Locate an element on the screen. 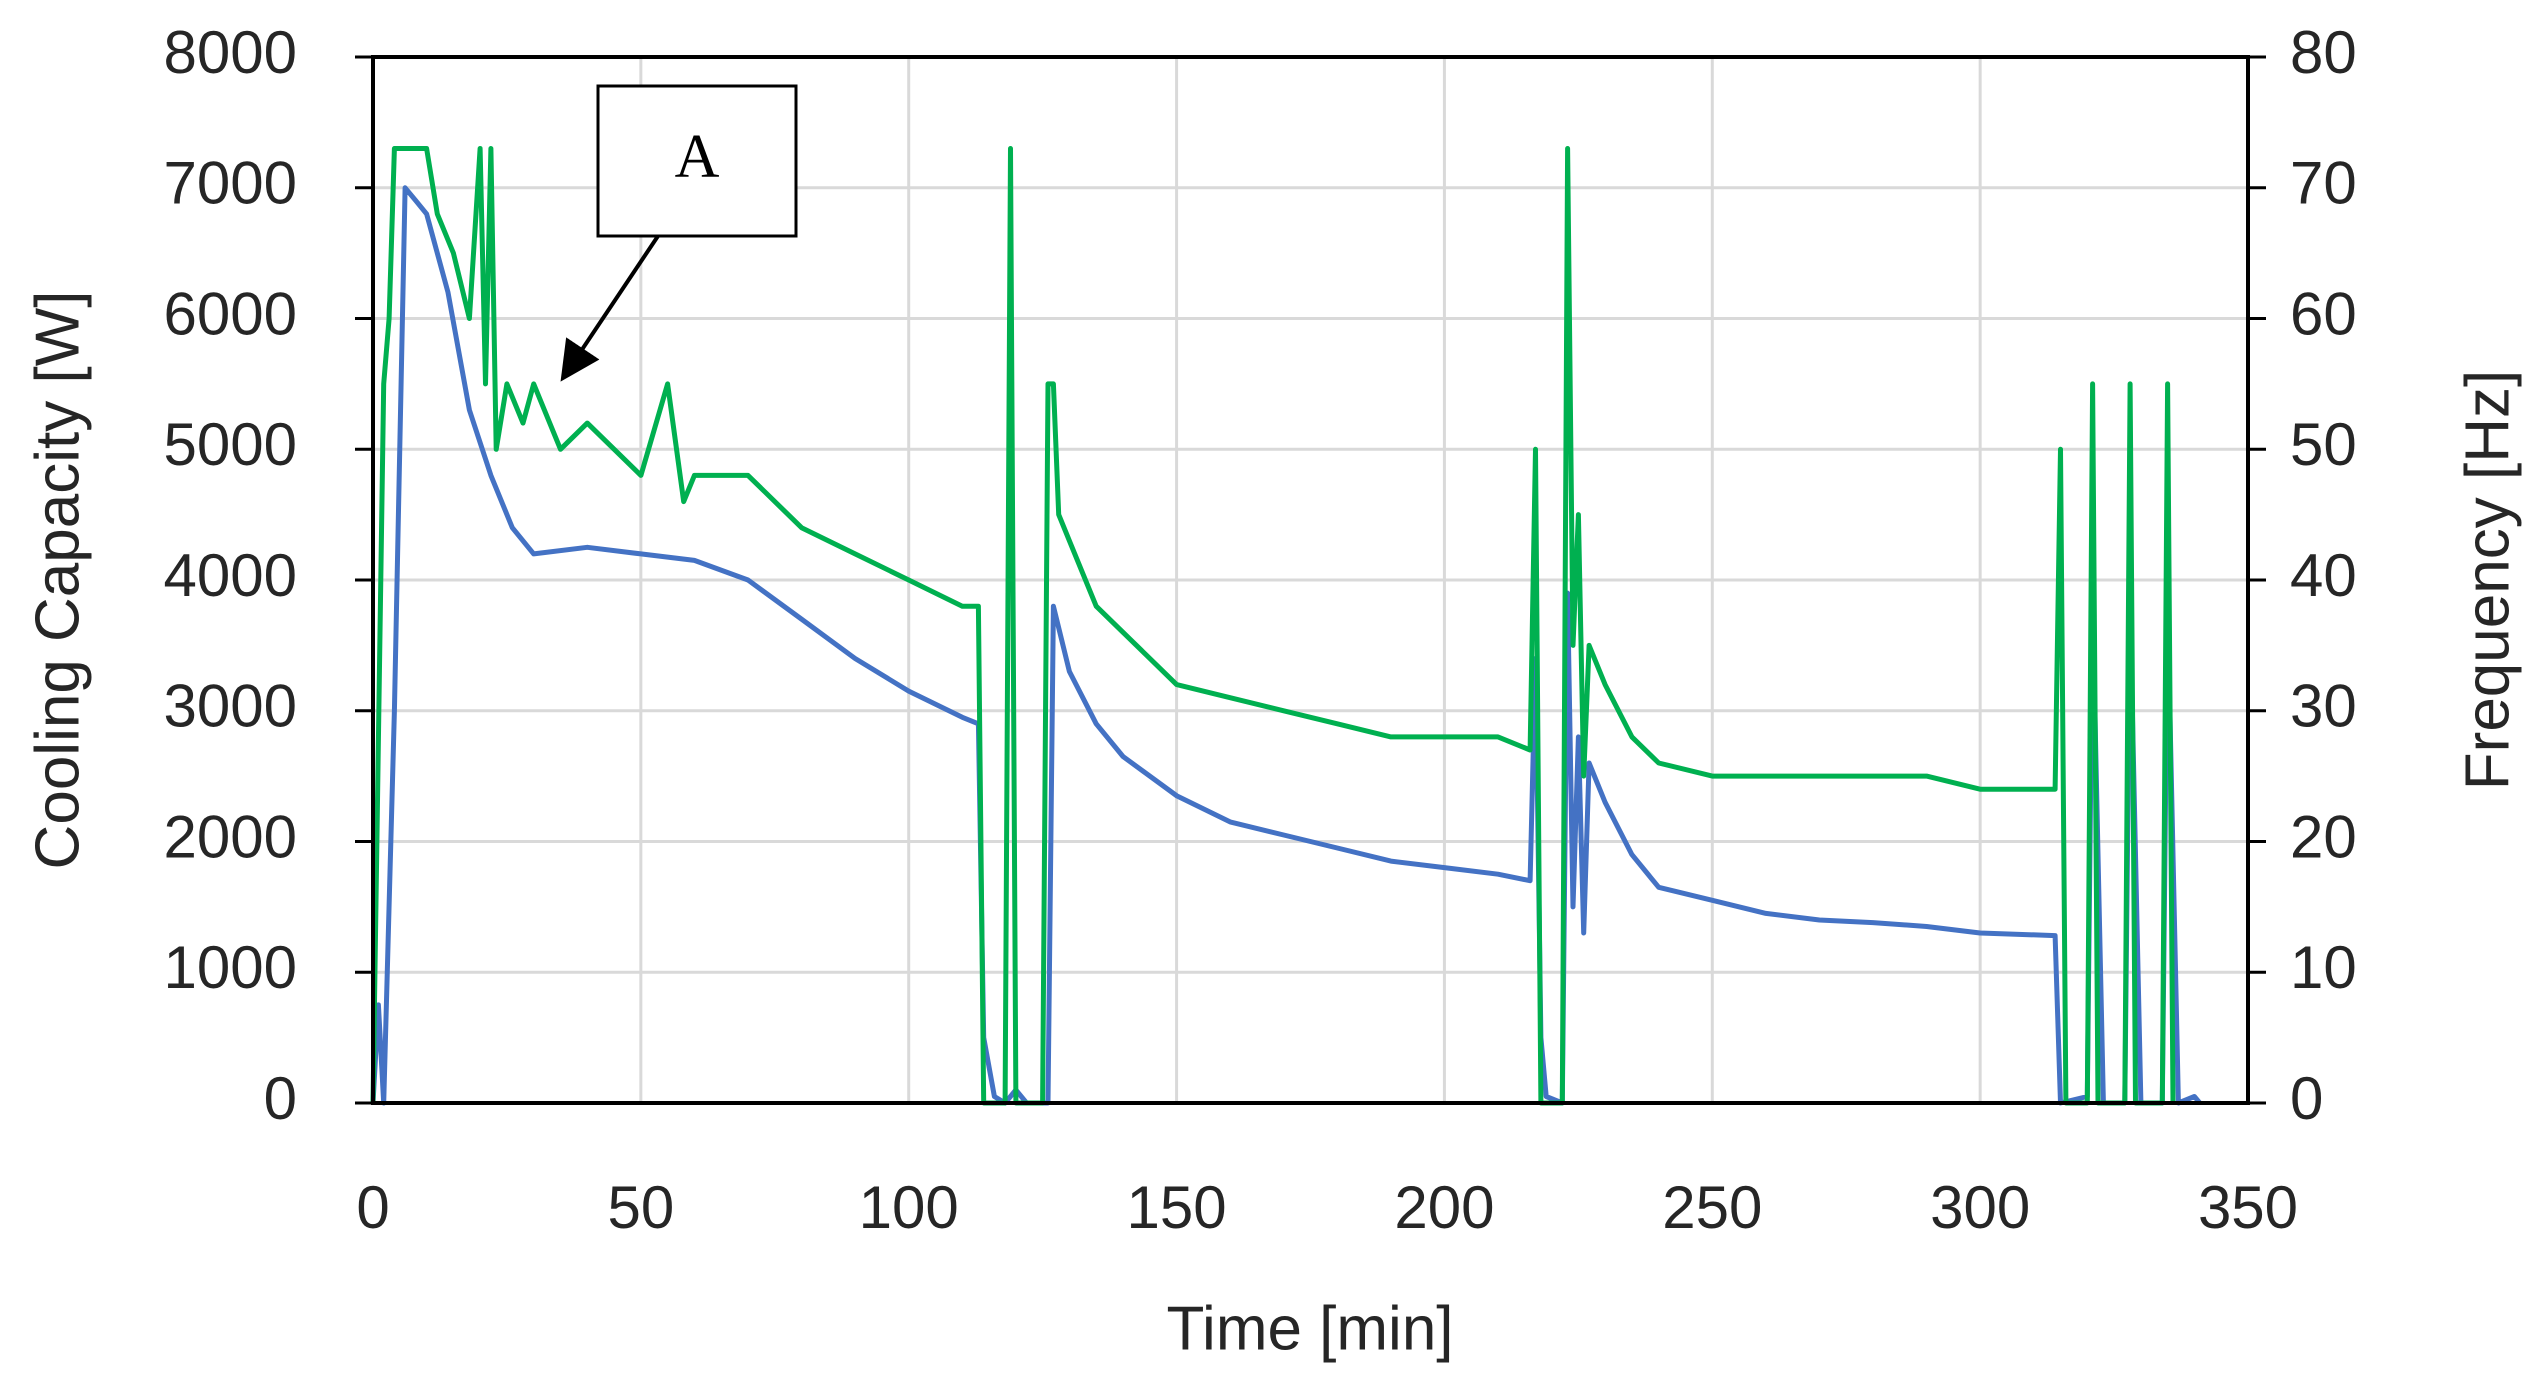  x-tick-label: 50 is located at coordinates (640, 1207).